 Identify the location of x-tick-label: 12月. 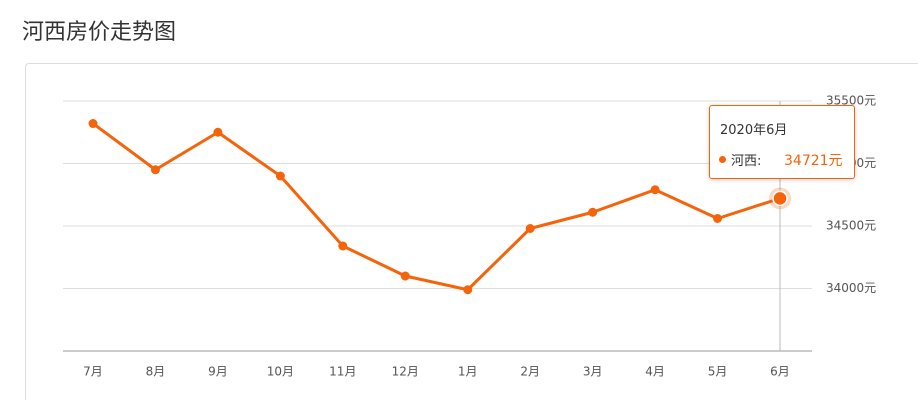
(405, 372).